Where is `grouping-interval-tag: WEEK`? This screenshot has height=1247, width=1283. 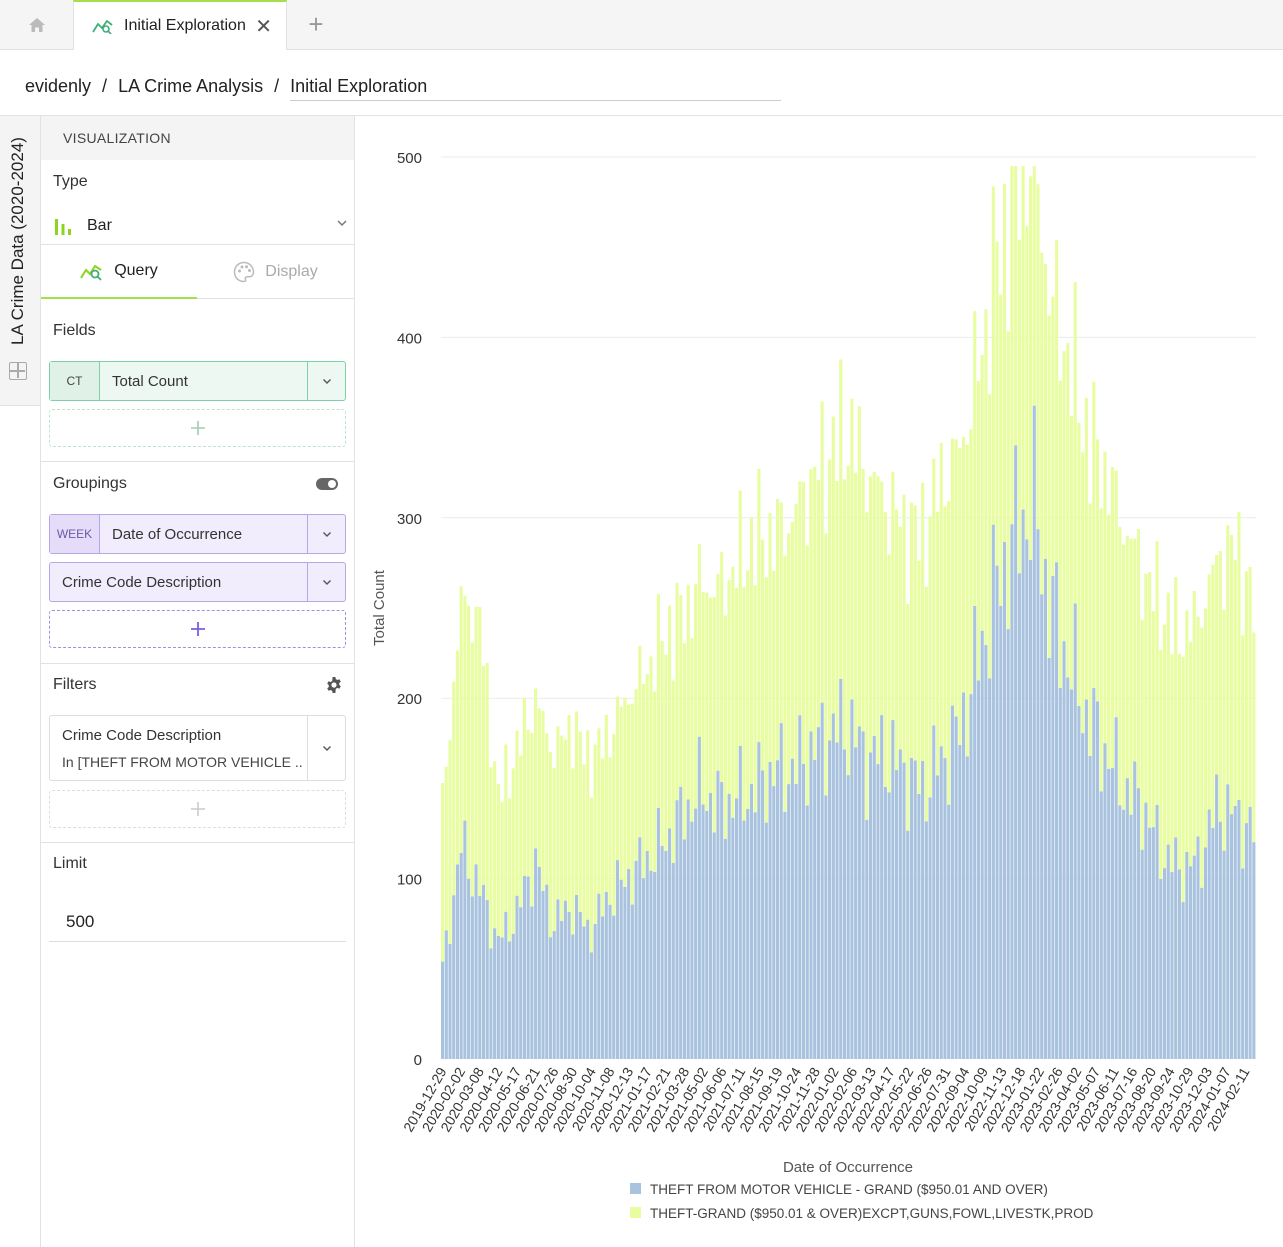 grouping-interval-tag: WEEK is located at coordinates (75, 534).